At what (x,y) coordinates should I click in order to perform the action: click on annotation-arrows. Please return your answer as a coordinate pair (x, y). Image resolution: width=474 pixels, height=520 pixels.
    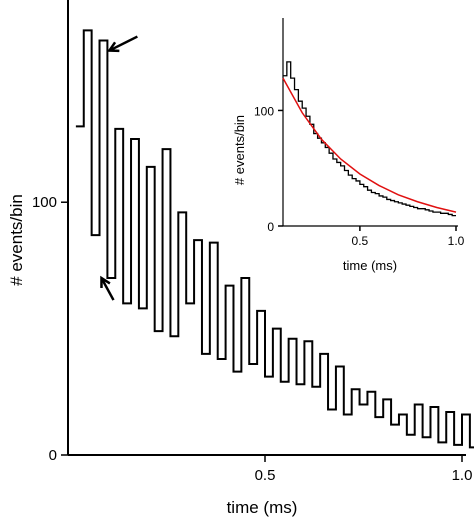
    Looking at the image, I should click on (119, 168).